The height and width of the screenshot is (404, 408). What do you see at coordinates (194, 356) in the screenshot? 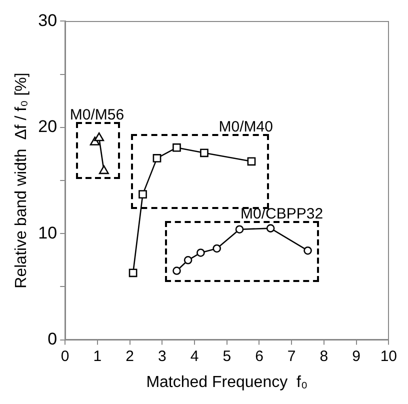
I see `x-tick-label: 4` at bounding box center [194, 356].